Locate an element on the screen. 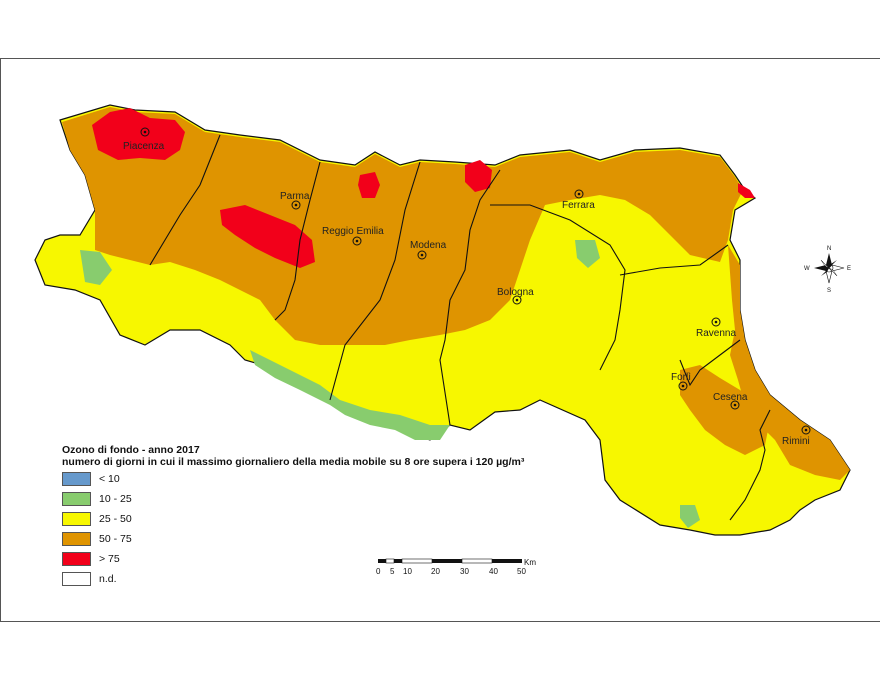 This screenshot has height=682, width=882. region-red-modena is located at coordinates (369, 185).